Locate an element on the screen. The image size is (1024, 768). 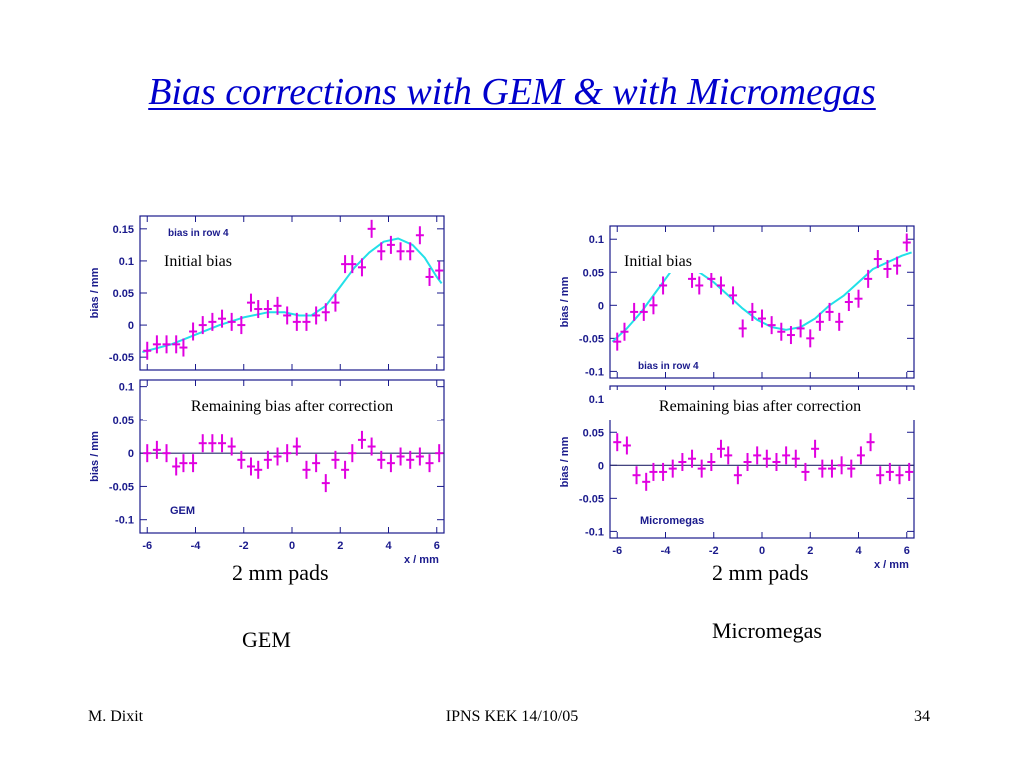
micromegas-xtick-label: -4 is located at coordinates (666, 551).